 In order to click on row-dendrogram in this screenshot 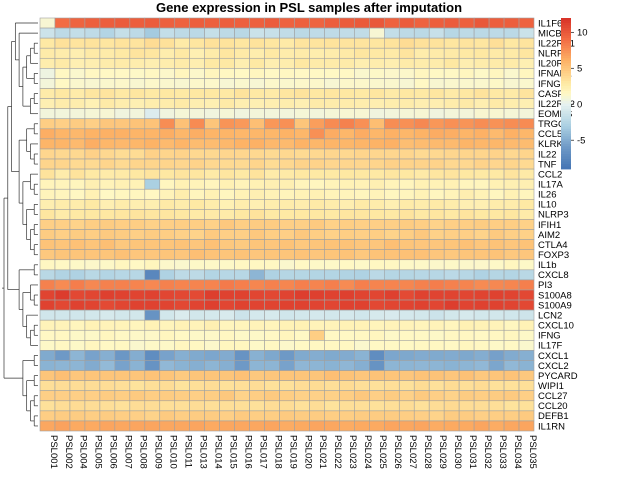, I will do `click(20, 224)`.